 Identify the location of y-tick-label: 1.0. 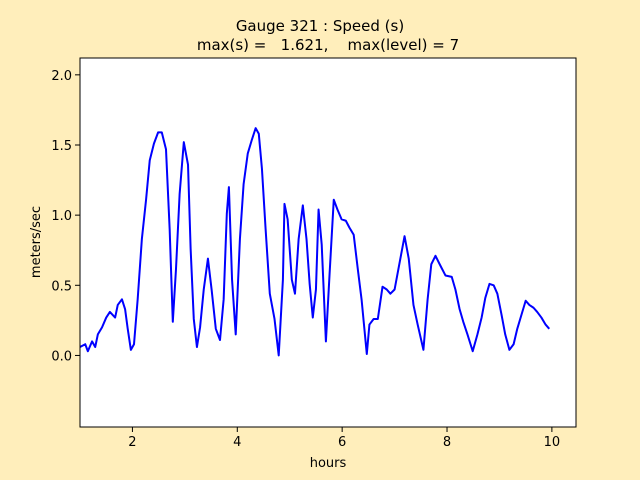
(61, 216).